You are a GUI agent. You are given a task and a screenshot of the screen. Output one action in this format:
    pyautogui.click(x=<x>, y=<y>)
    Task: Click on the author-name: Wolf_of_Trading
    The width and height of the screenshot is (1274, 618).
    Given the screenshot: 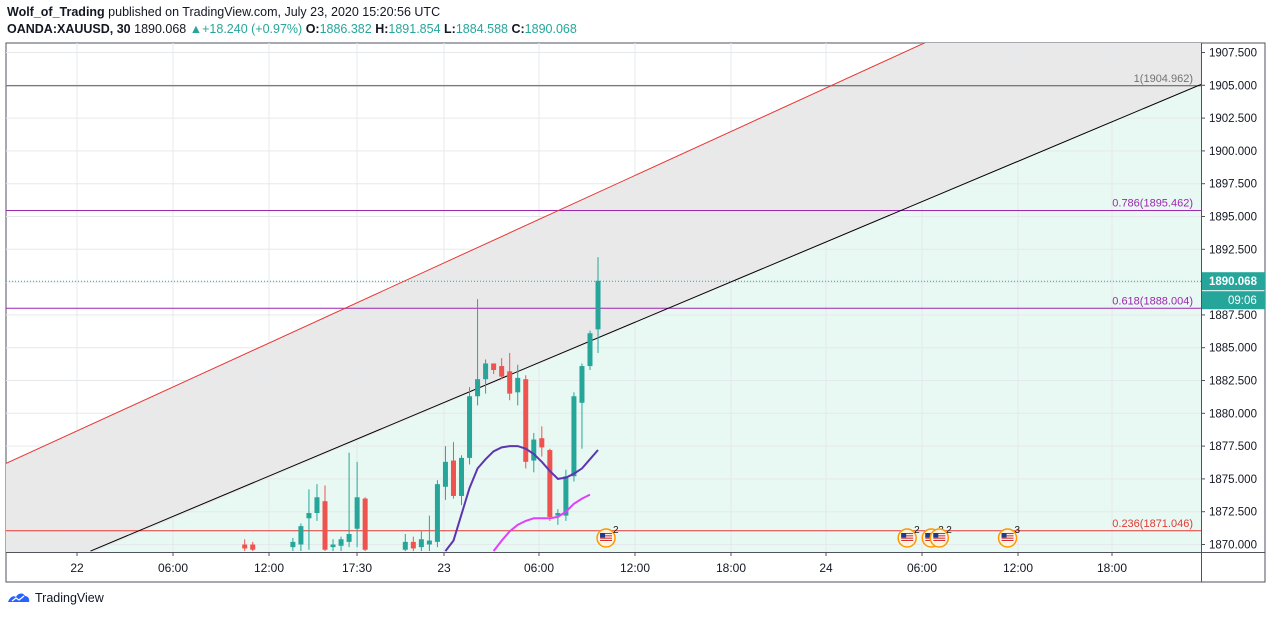 What is the action you would take?
    pyautogui.click(x=56, y=12)
    